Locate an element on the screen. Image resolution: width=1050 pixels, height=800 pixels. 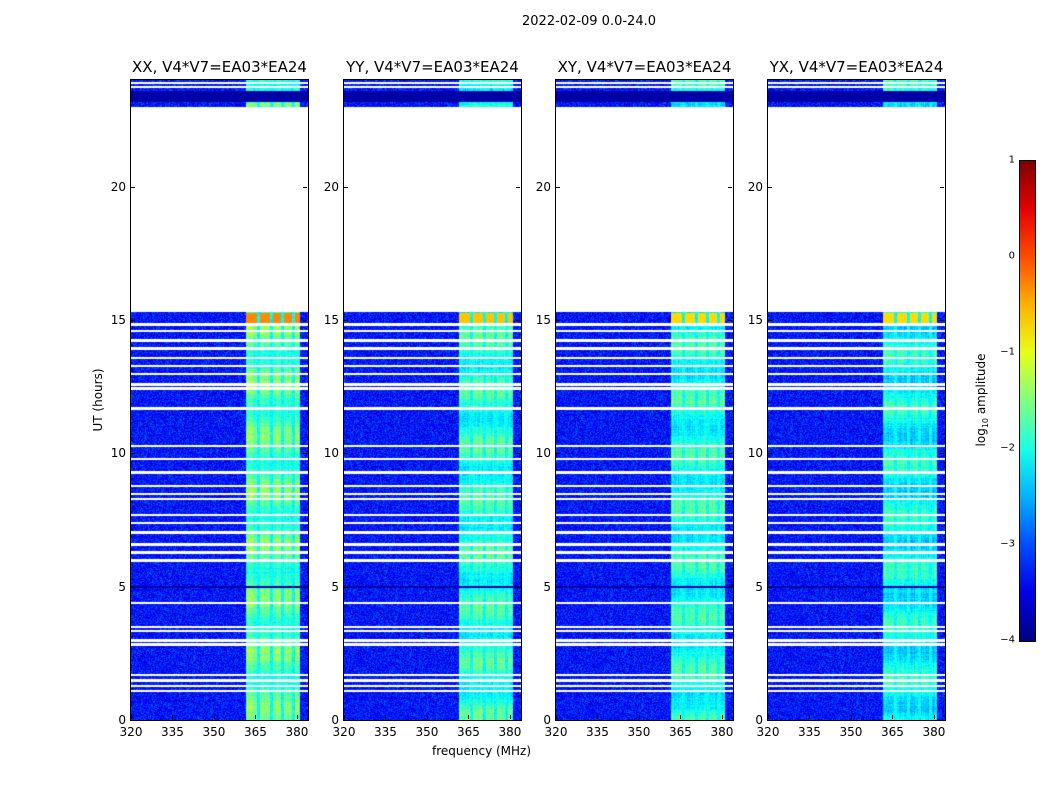
x-axis-label: frequency (MHz) is located at coordinates (482, 751).